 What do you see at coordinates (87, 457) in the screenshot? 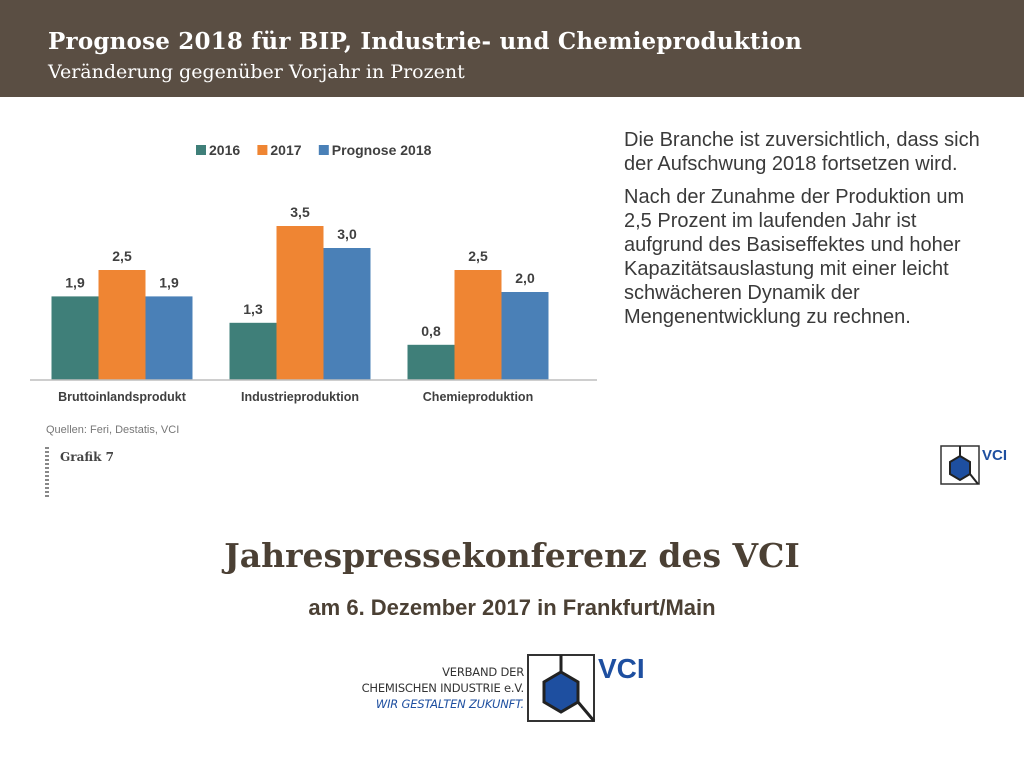
I see `grafik-label: Grafik 7` at bounding box center [87, 457].